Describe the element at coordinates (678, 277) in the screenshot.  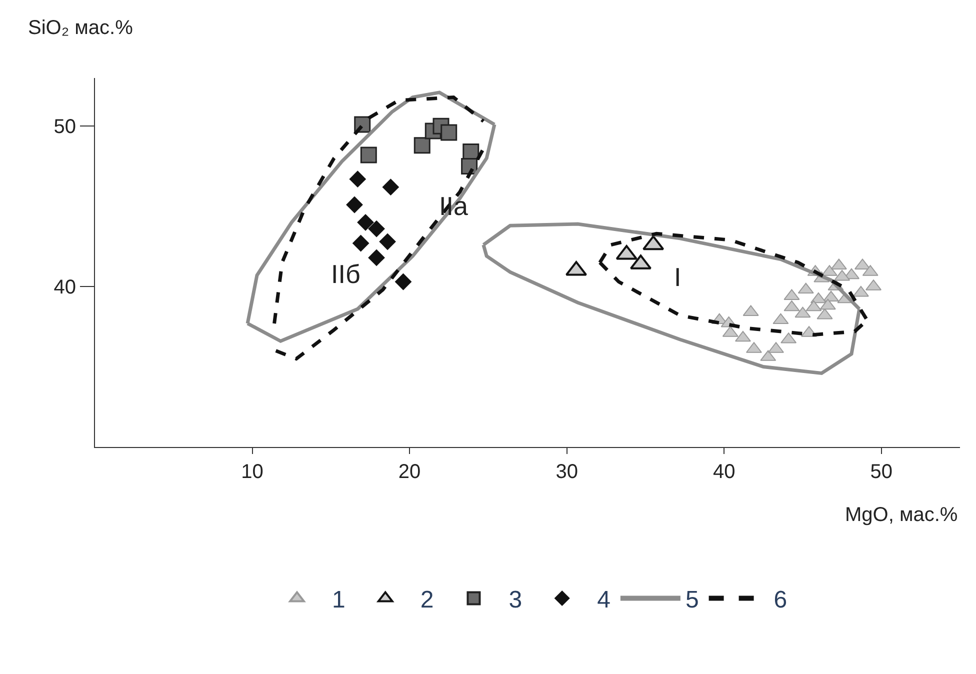
I see `annotation: I` at that location.